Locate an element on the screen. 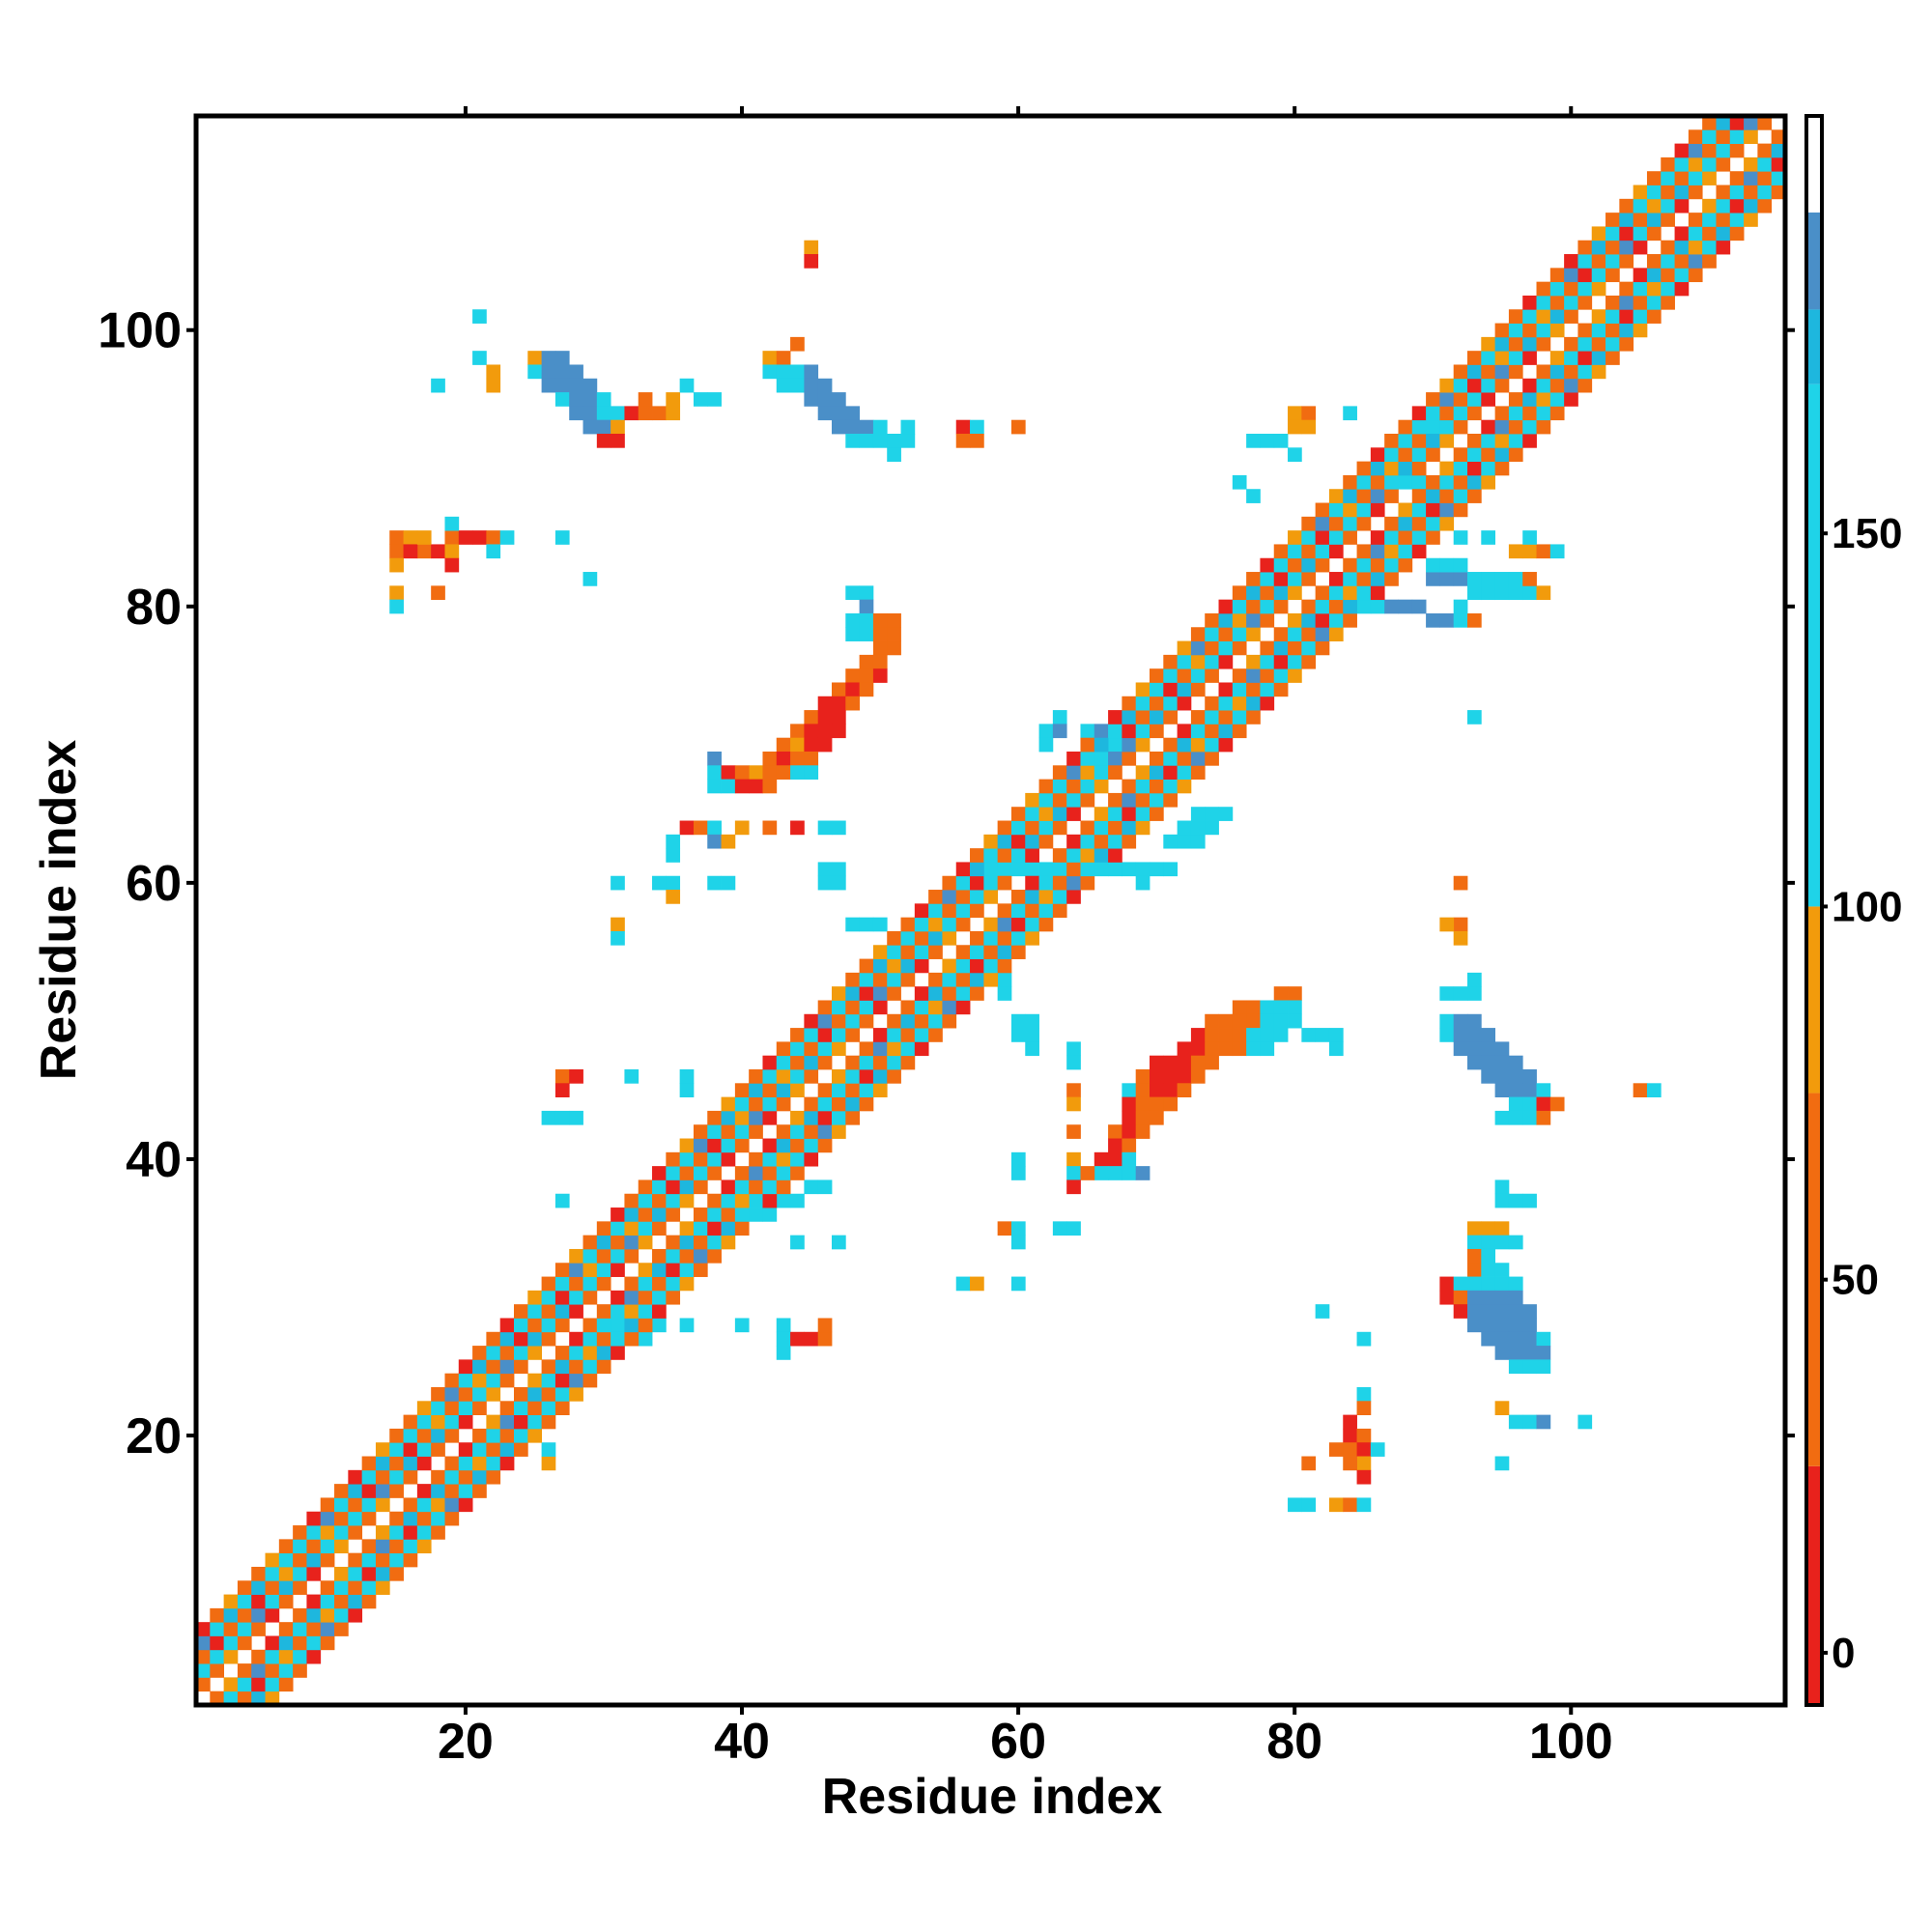 The width and height of the screenshot is (1932, 1932). y-axis-title: Residue index is located at coordinates (59, 910).